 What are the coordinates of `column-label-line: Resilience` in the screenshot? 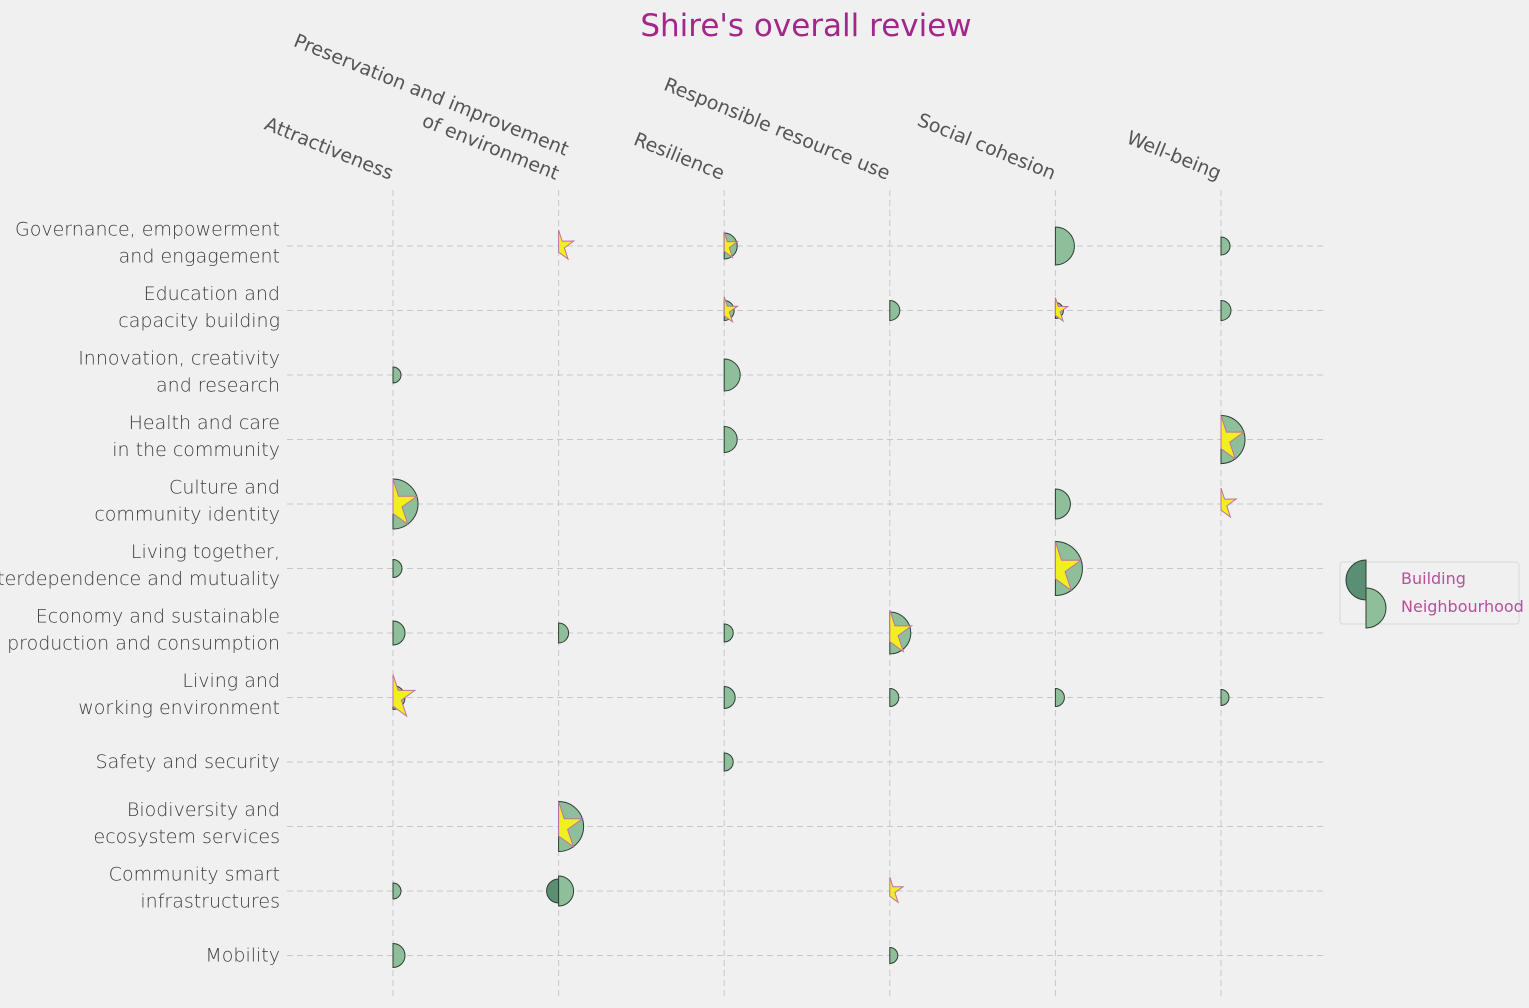 It's located at (679, 156).